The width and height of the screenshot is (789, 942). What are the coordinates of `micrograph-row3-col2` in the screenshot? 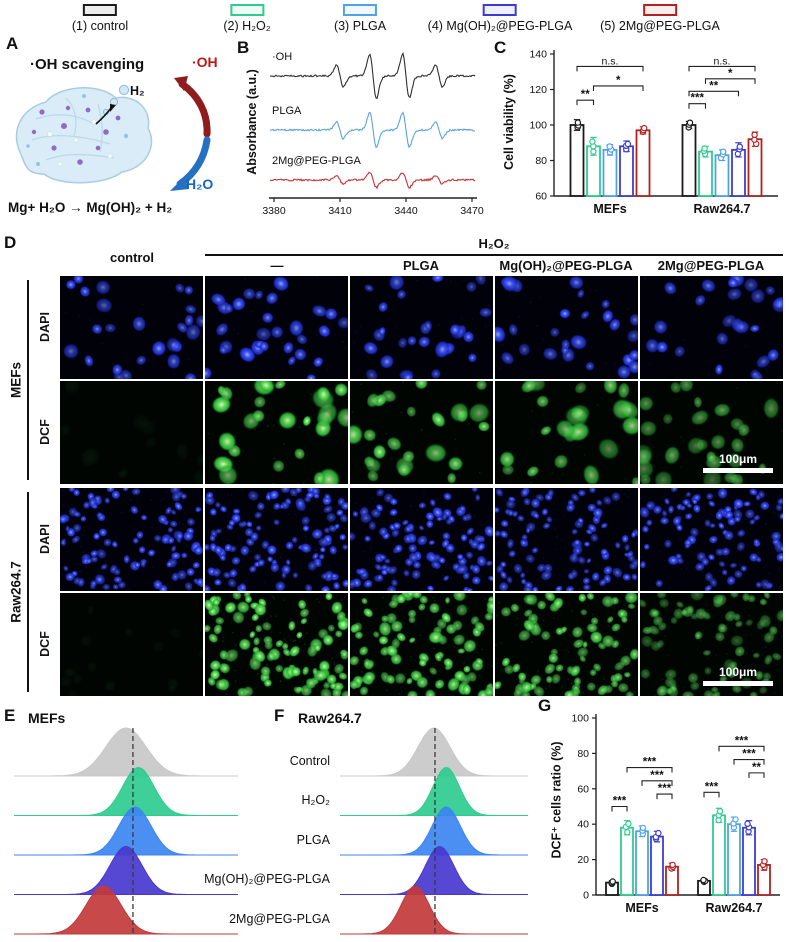 It's located at (421, 644).